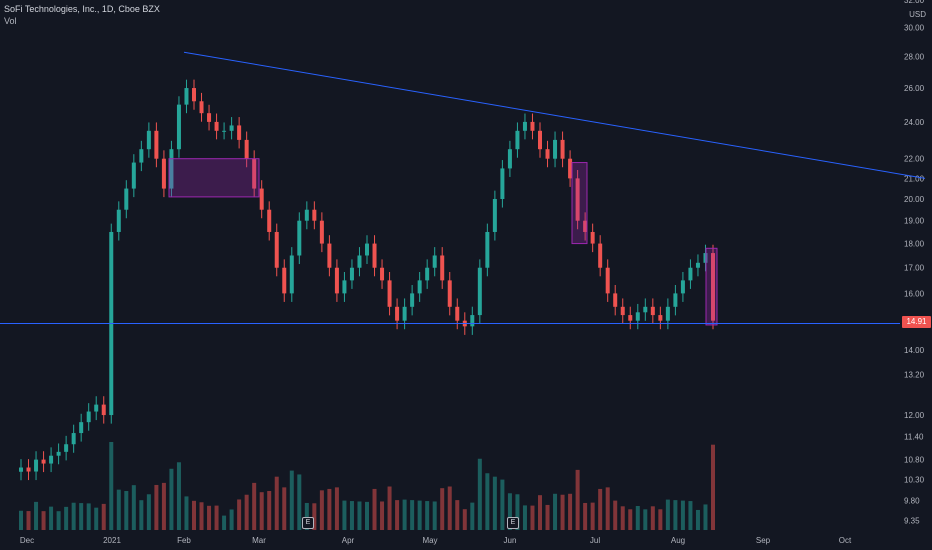 The height and width of the screenshot is (550, 932). I want to click on symbol-title: SoFi Technologies, Inc., 1D, Cboe BZX, so click(82, 9).